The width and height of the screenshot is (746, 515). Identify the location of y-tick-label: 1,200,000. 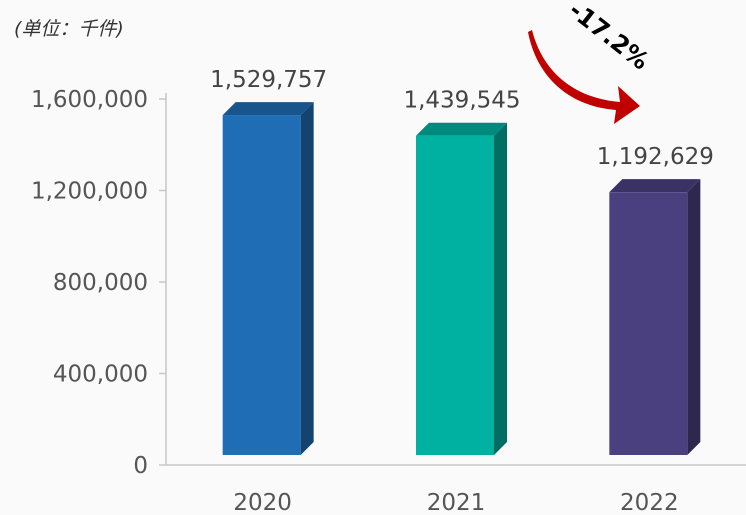
(89, 192).